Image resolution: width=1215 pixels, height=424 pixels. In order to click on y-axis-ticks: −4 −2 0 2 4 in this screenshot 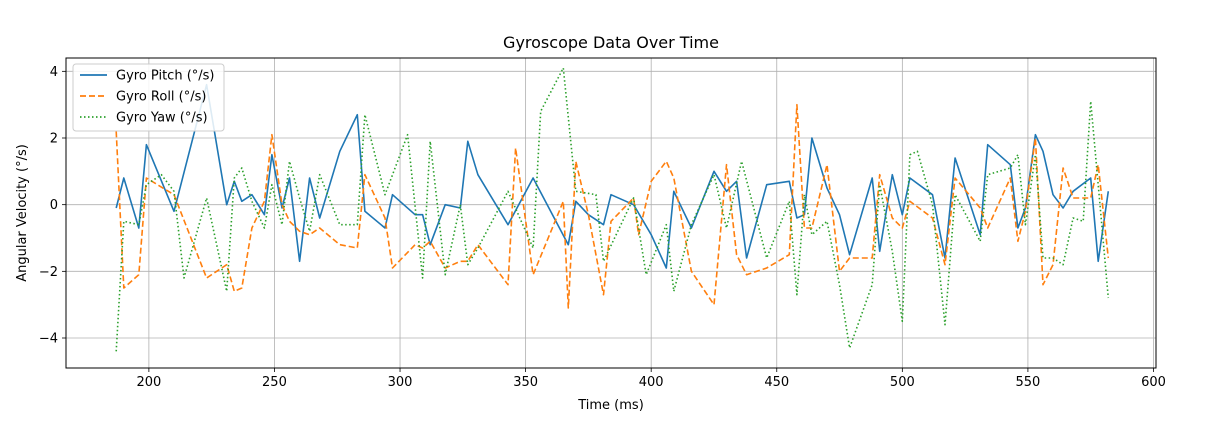, I will do `click(52, 206)`.